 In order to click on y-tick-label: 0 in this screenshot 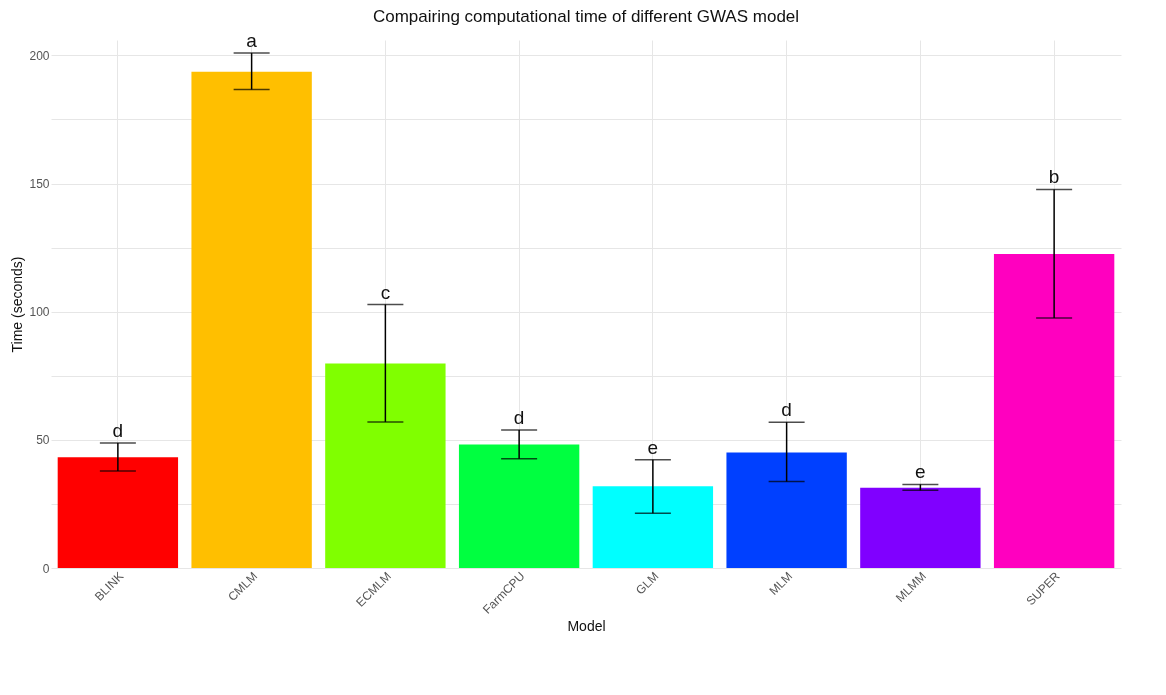, I will do `click(46, 568)`.